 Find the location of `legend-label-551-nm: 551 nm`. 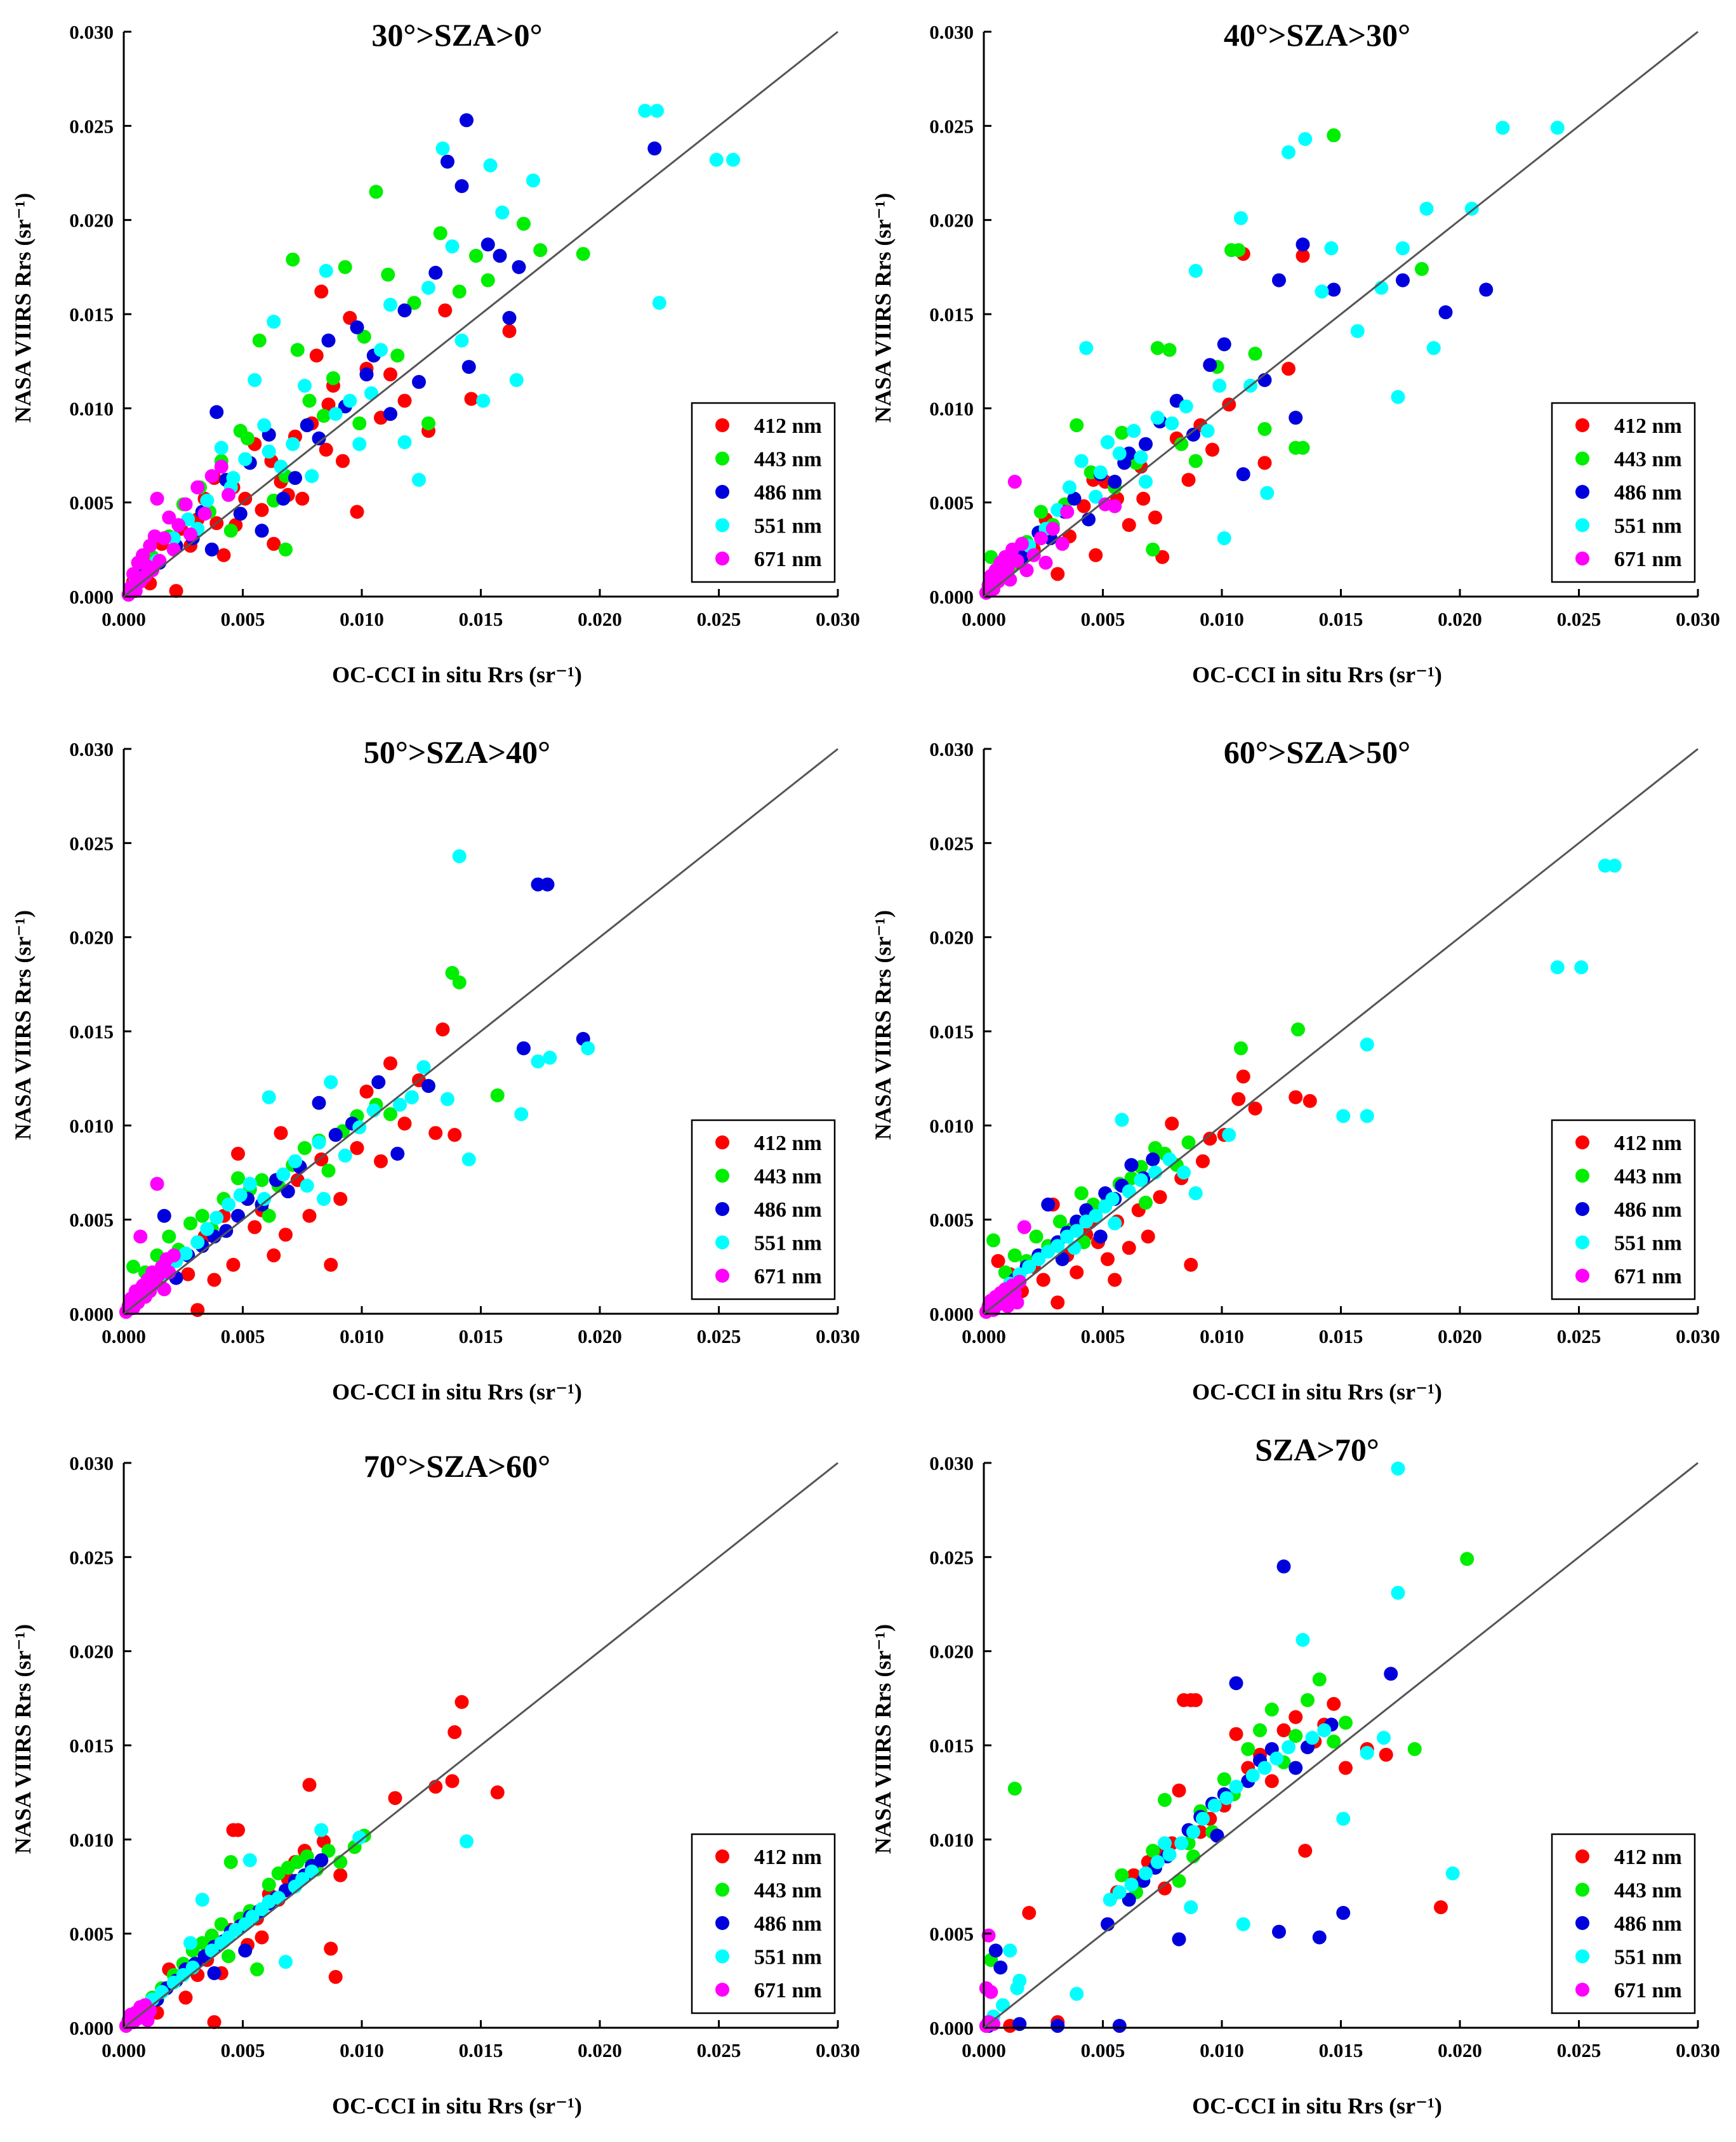

legend-label-551-nm: 551 nm is located at coordinates (1648, 1243).